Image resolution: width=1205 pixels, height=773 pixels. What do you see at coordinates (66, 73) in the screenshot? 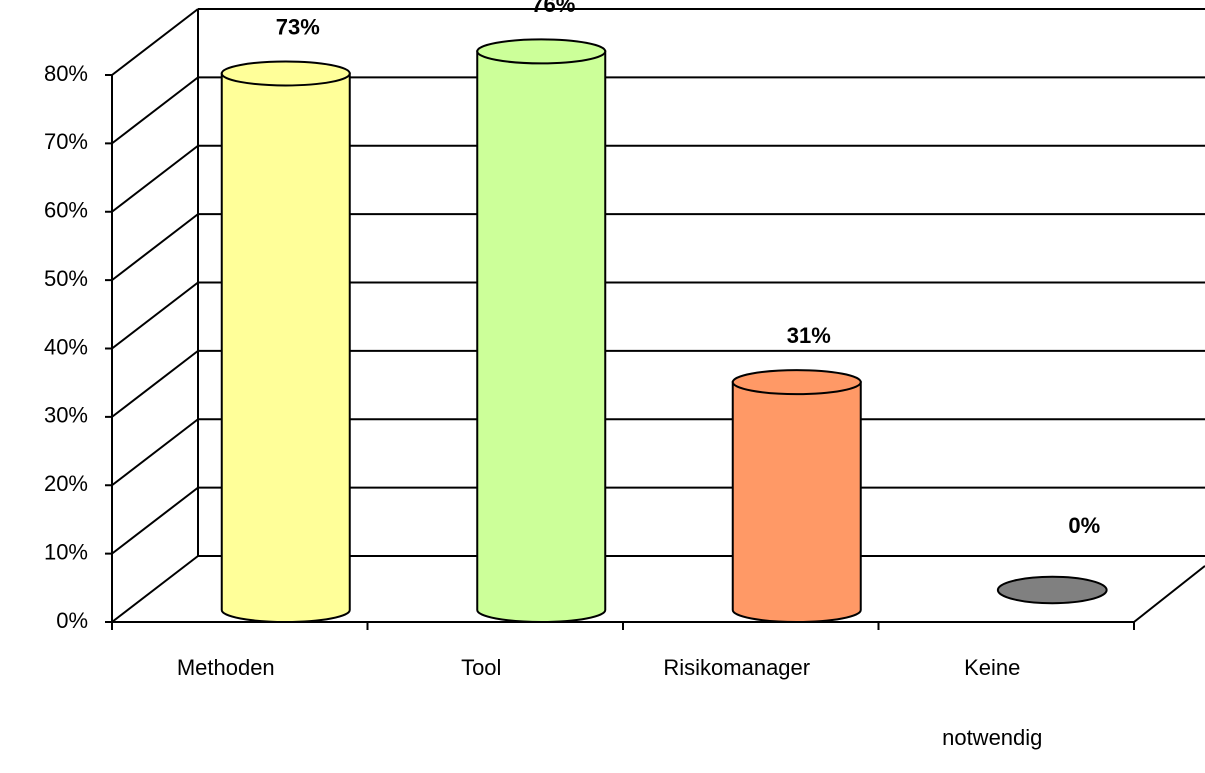
I see `y-tick-label: 80%` at bounding box center [66, 73].